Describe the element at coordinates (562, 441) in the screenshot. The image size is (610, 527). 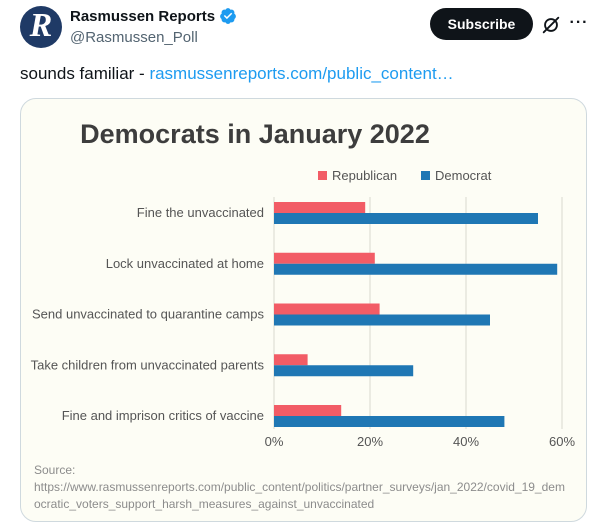
I see `x-tick-label: 60%` at that location.